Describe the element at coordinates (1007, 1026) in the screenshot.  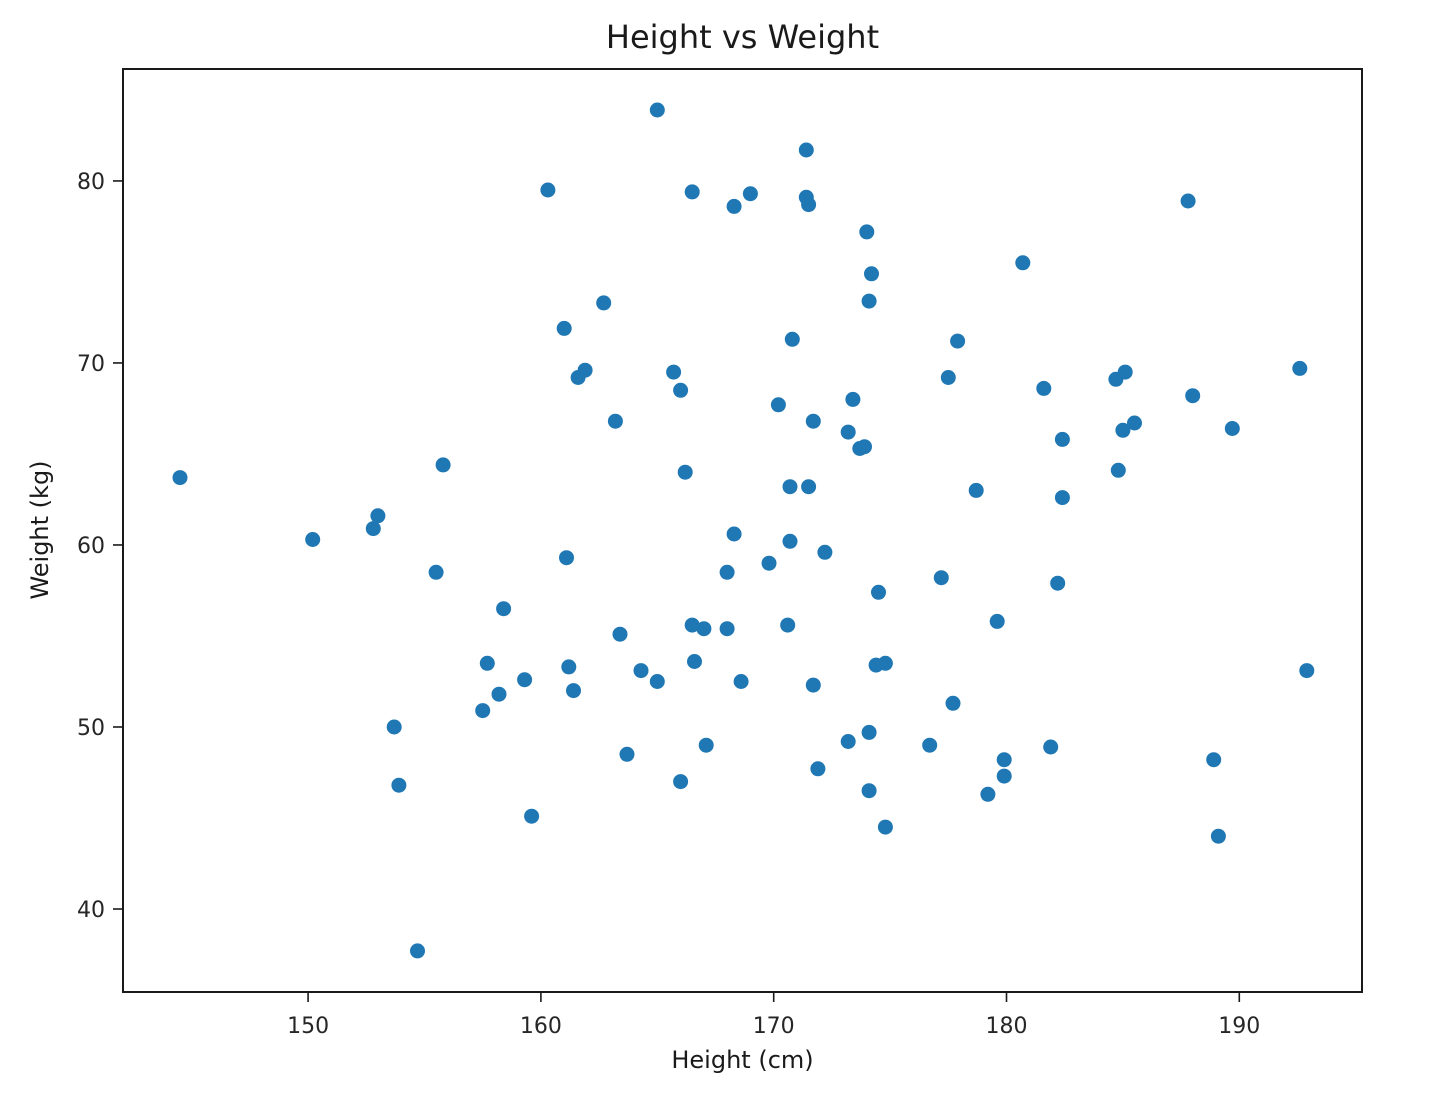
I see `x-tick-label: 180` at that location.